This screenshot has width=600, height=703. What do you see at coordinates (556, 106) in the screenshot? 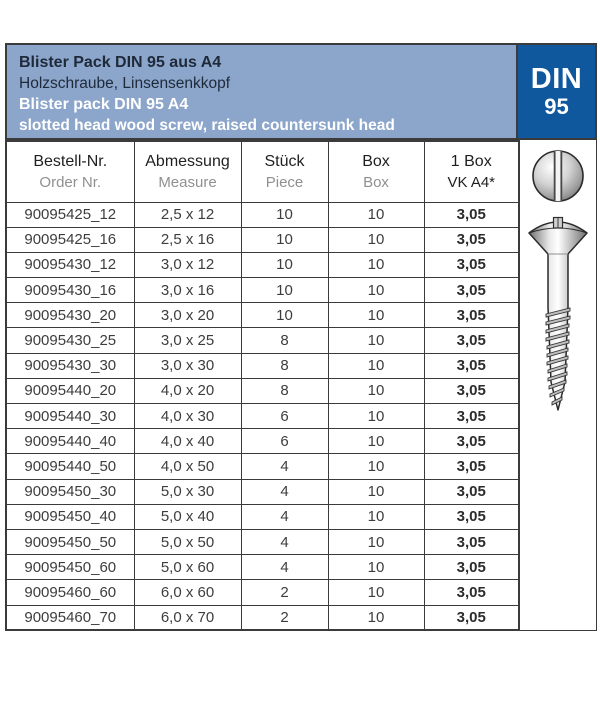
I see `din-badge-number: 95` at bounding box center [556, 106].